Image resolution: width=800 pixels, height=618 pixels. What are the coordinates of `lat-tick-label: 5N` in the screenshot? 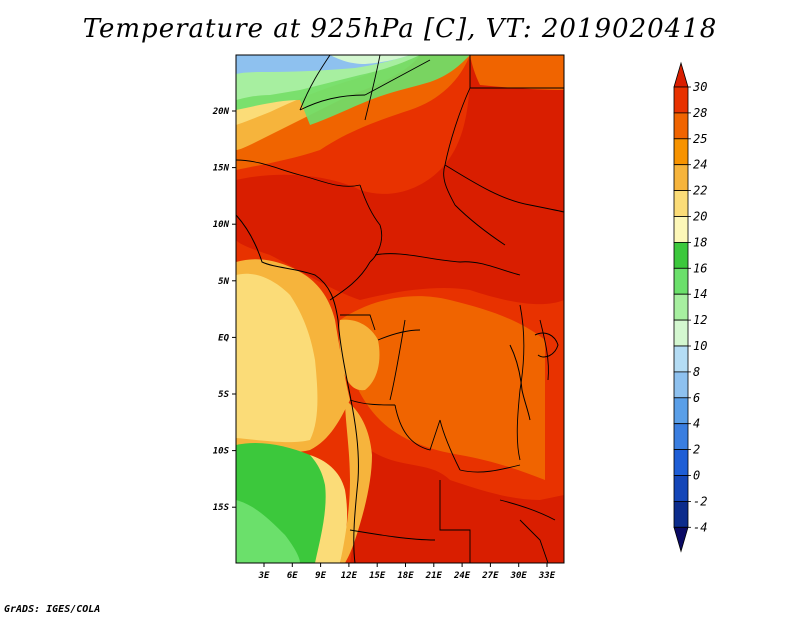 It's located at (223, 282).